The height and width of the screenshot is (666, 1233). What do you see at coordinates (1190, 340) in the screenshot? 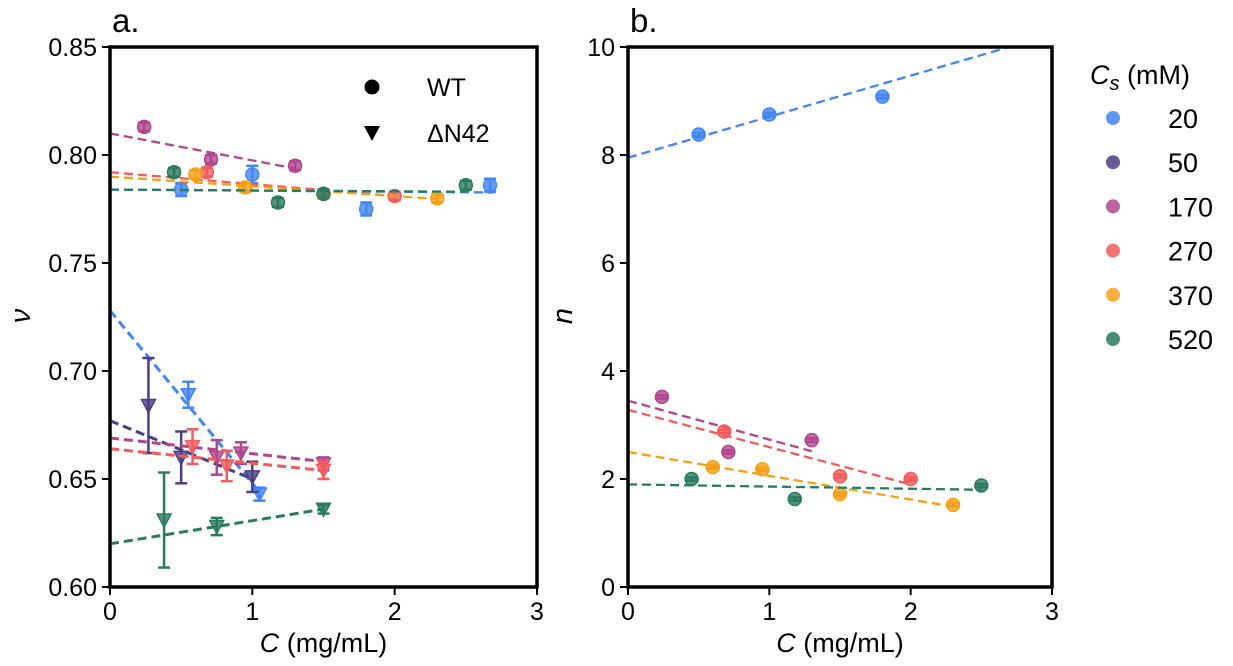
I see `legend-label: 520` at bounding box center [1190, 340].